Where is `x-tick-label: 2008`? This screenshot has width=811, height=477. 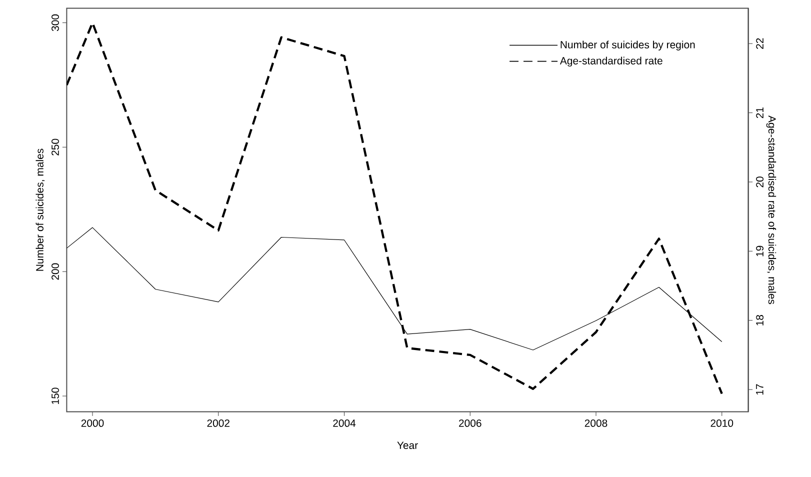
x-tick-label: 2008 is located at coordinates (596, 423).